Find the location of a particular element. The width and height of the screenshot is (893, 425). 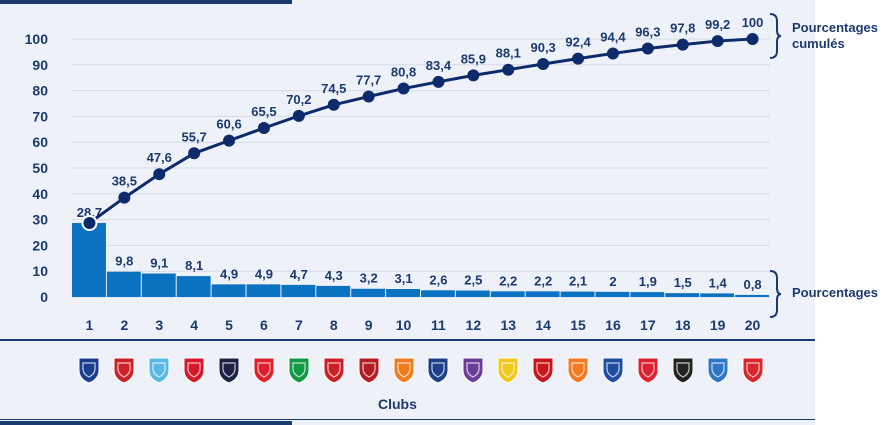

bar-value-label: 2,5 is located at coordinates (473, 280).